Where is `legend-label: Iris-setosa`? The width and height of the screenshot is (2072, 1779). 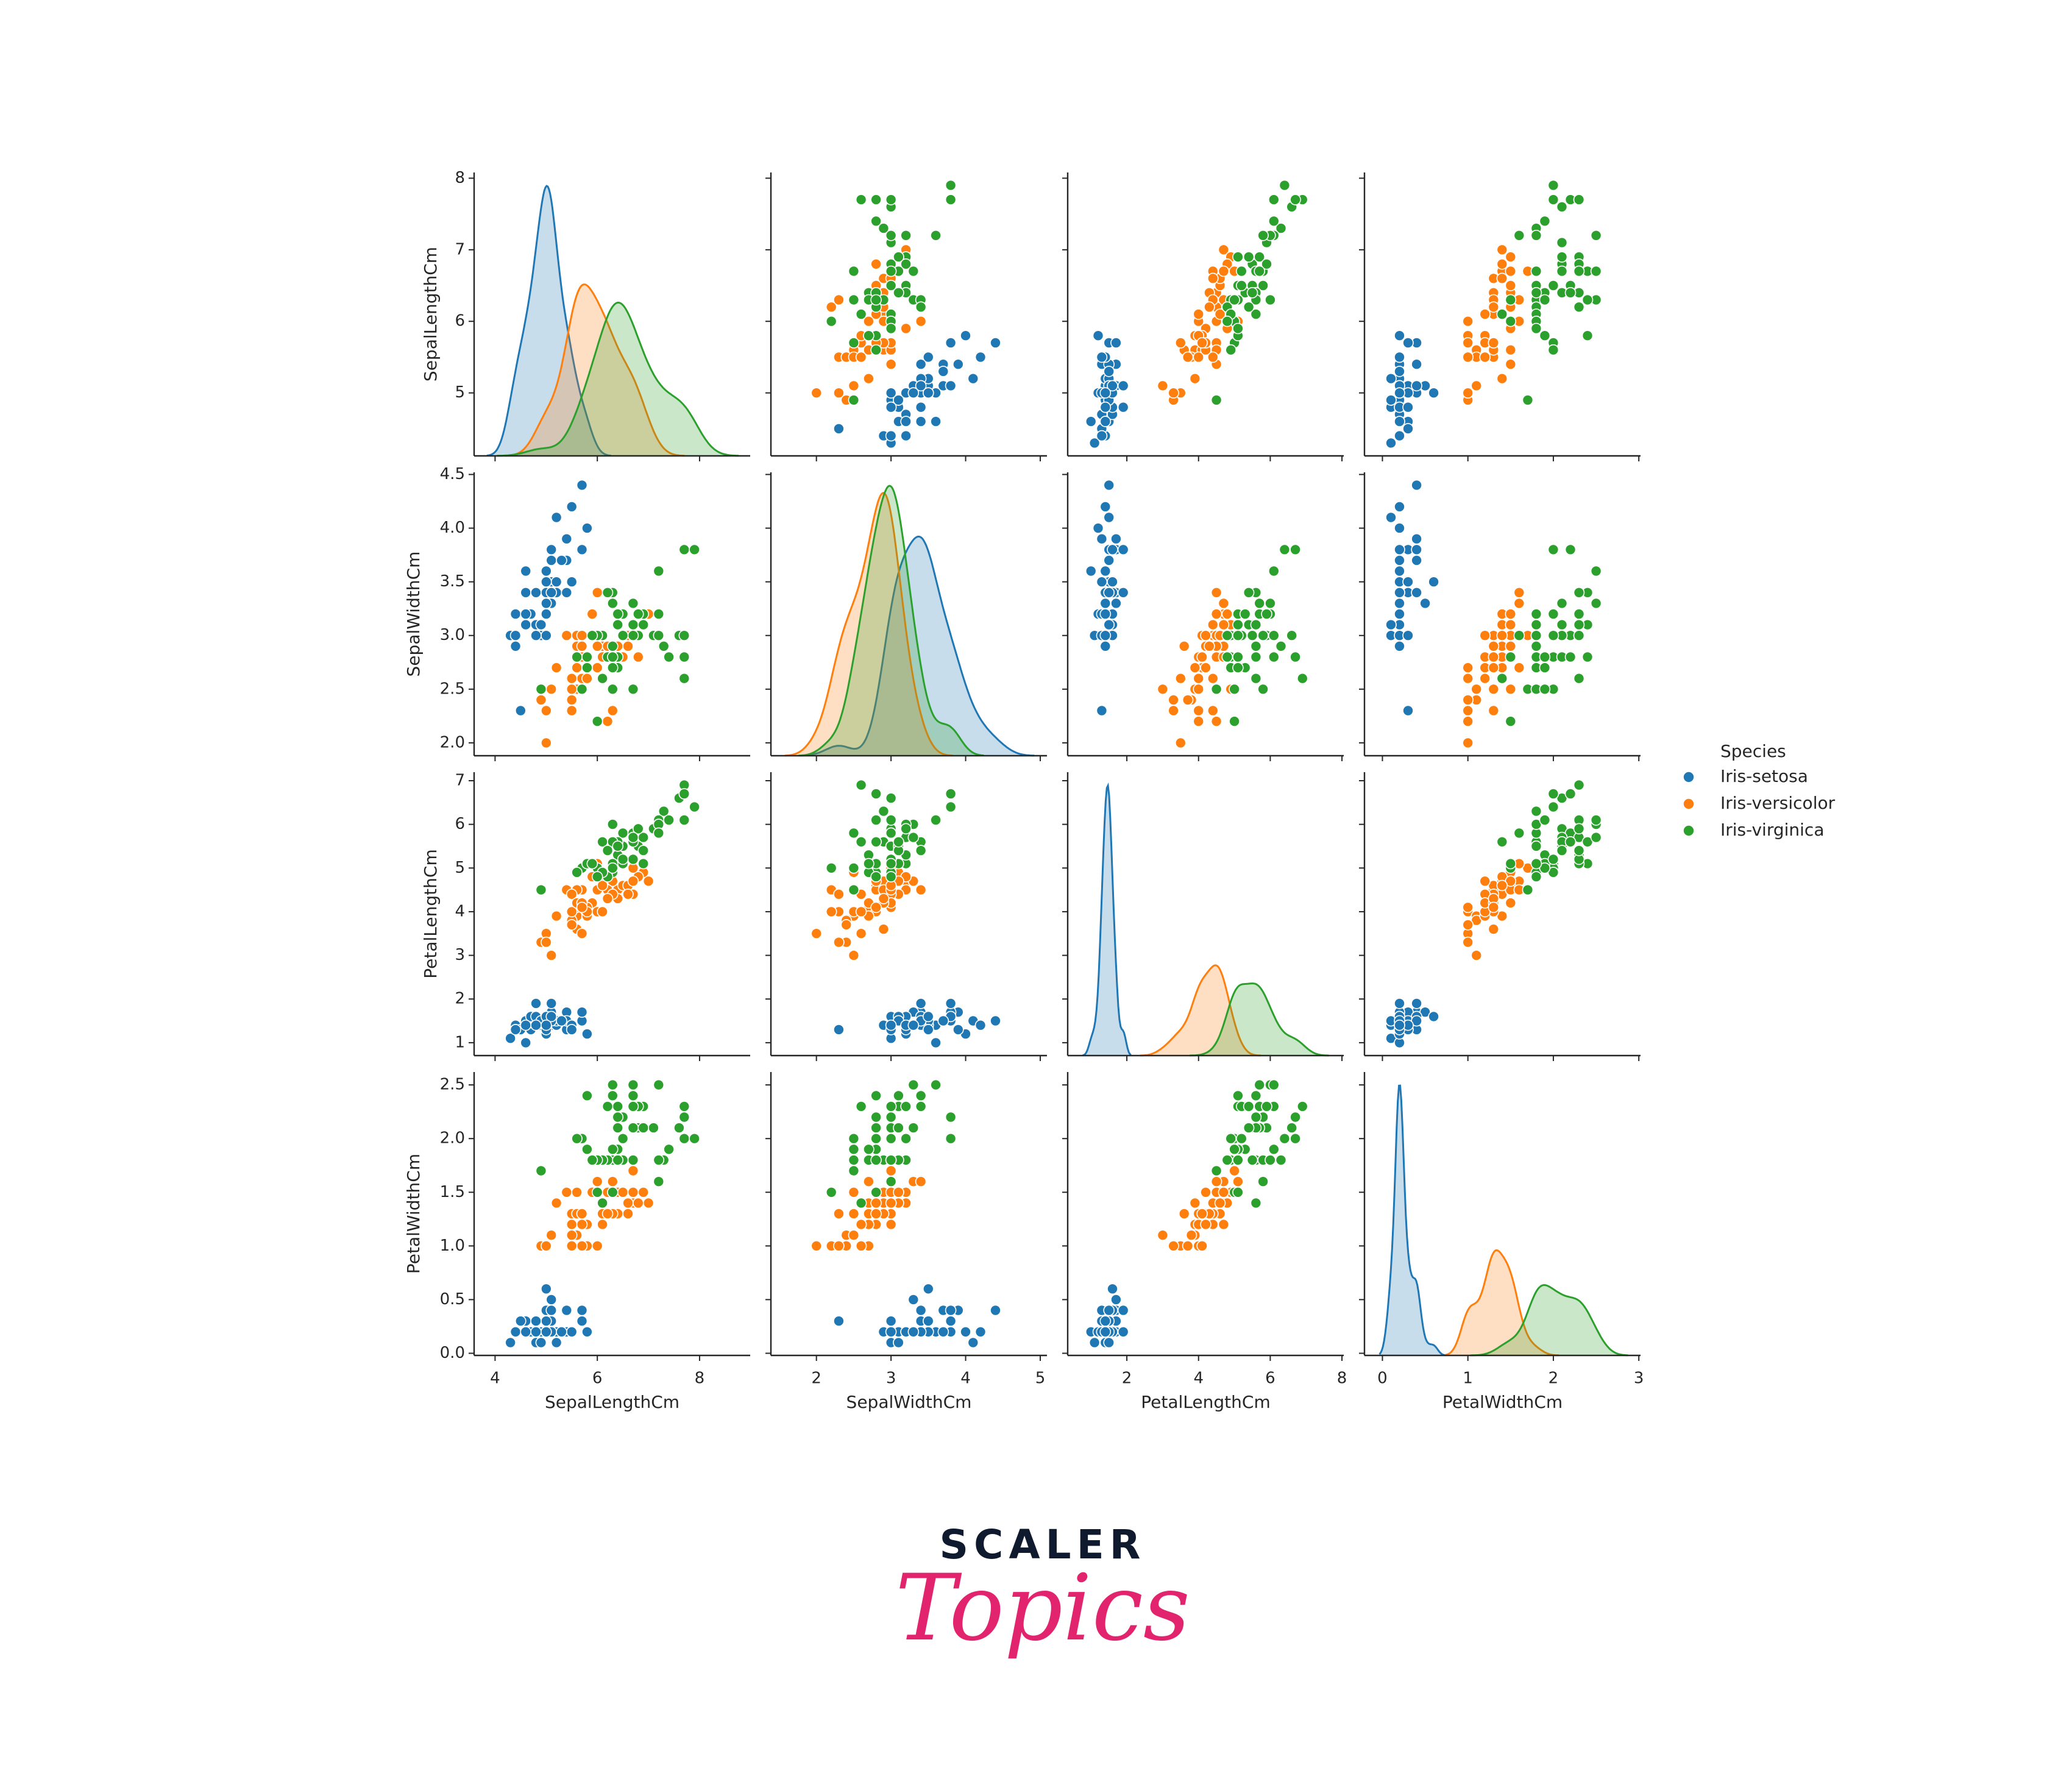 legend-label: Iris-setosa is located at coordinates (1764, 776).